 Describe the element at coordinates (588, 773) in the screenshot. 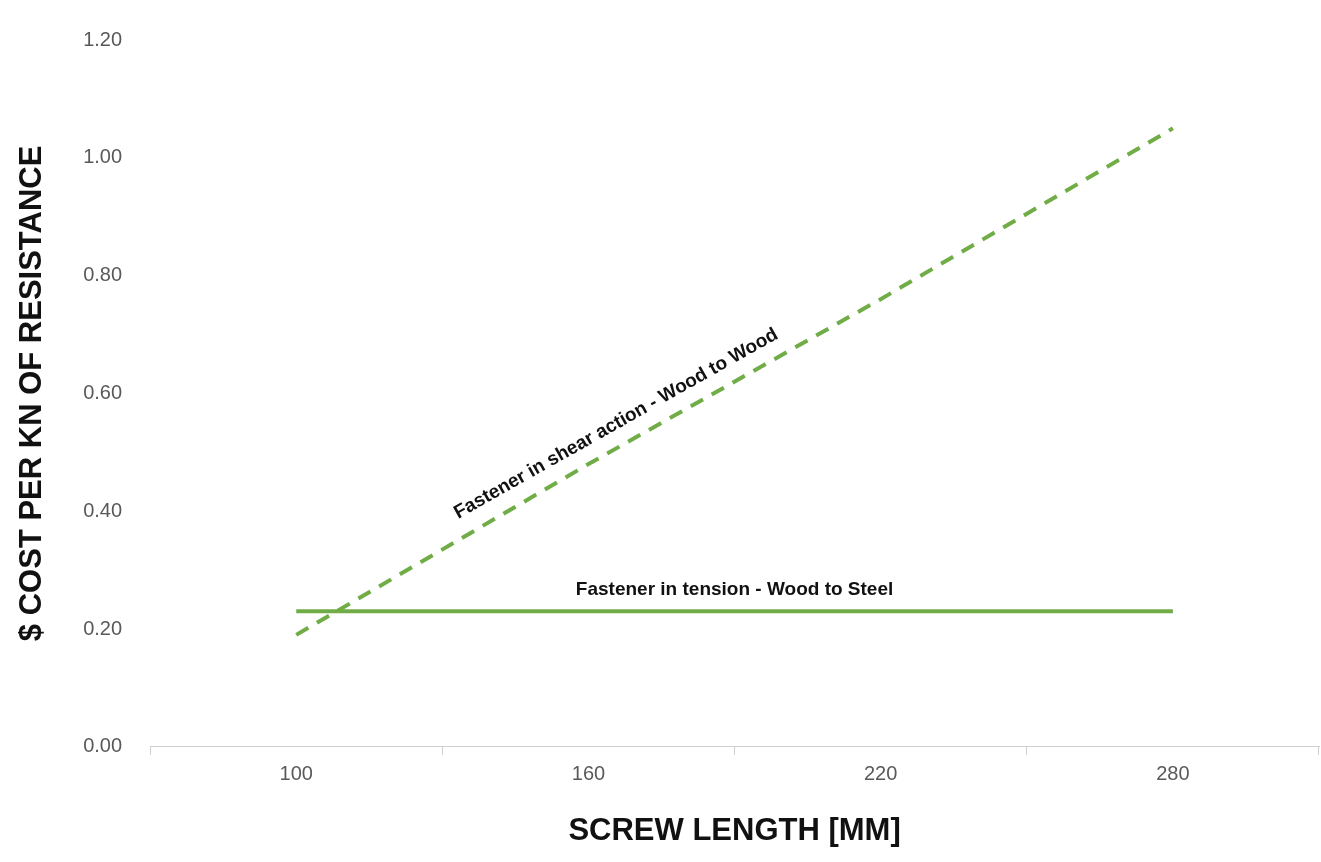

I see `x-tick-label: 160` at that location.